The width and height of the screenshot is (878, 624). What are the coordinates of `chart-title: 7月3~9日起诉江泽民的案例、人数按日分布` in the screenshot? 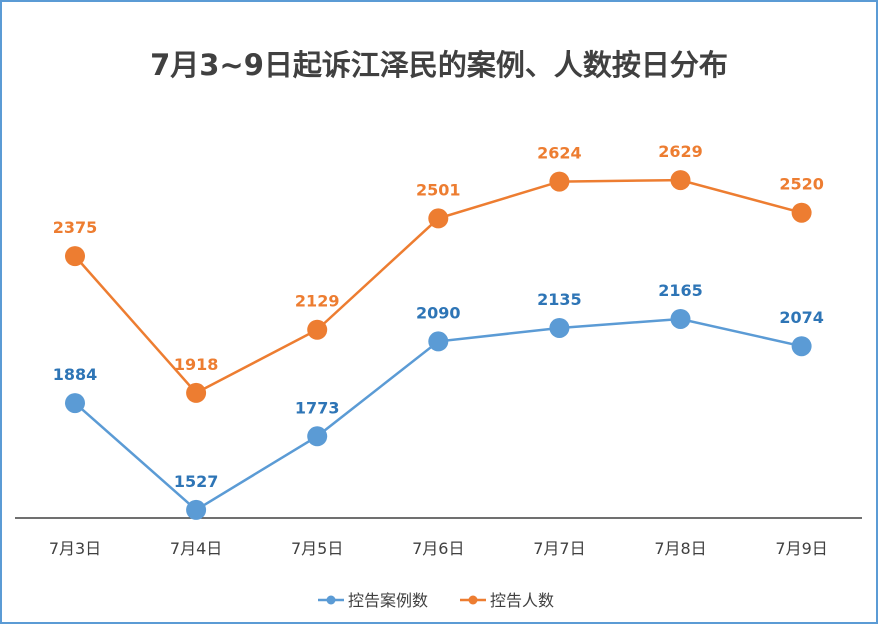 It's located at (439, 65).